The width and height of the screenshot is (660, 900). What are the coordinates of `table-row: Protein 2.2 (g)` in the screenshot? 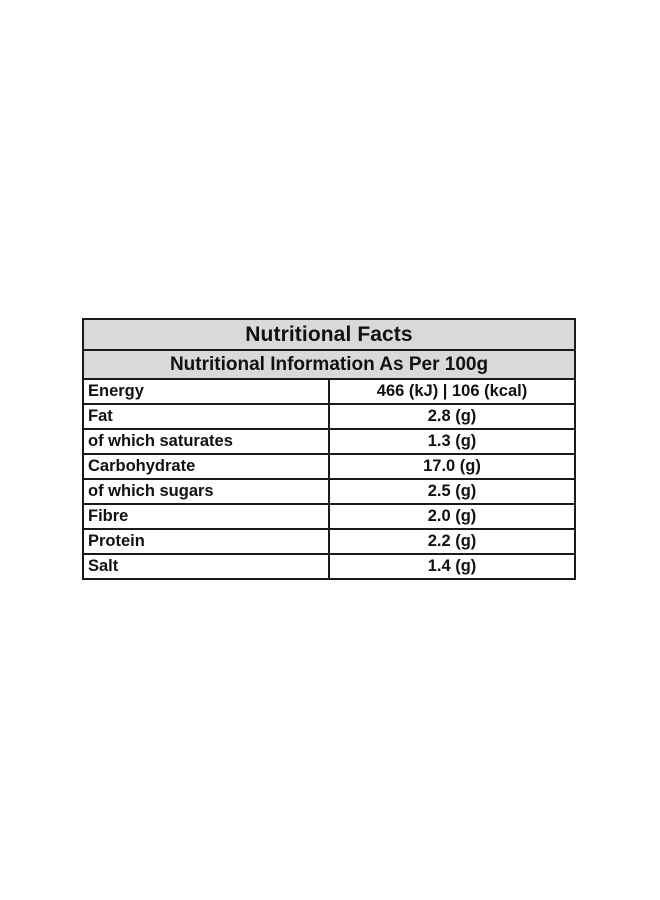 It's located at (329, 541).